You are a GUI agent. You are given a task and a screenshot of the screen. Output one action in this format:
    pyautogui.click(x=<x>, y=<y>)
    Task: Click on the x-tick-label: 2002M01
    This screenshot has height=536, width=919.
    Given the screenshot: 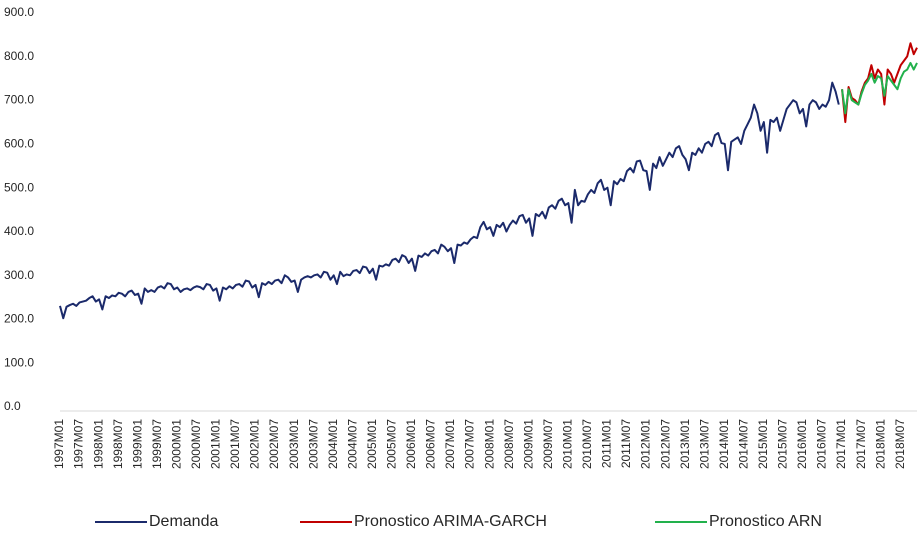 What is the action you would take?
    pyautogui.click(x=255, y=444)
    